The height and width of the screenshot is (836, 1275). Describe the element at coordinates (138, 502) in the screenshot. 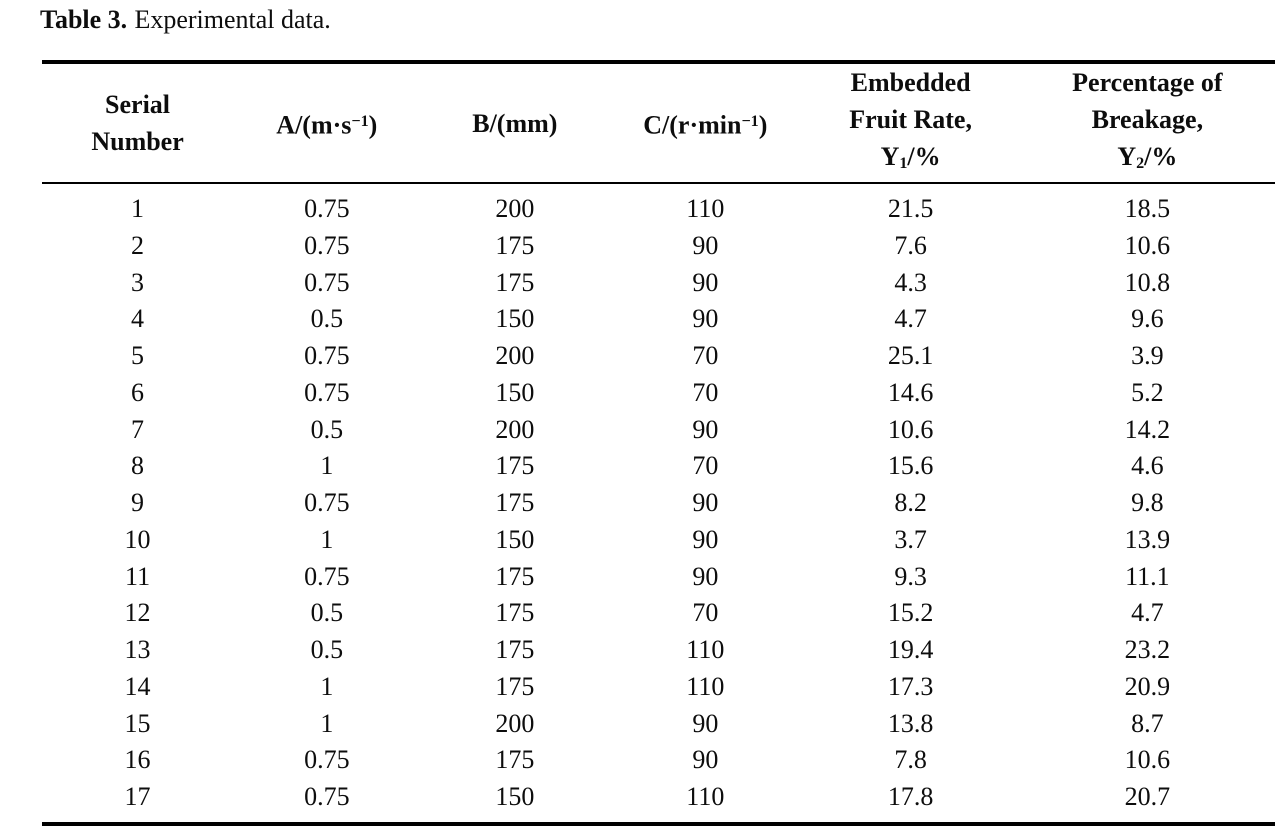

I see `table-cell: 9` at that location.